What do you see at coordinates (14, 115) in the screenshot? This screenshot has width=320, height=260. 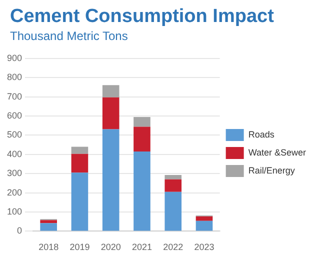 I see `y-tick-label: 600` at bounding box center [14, 115].